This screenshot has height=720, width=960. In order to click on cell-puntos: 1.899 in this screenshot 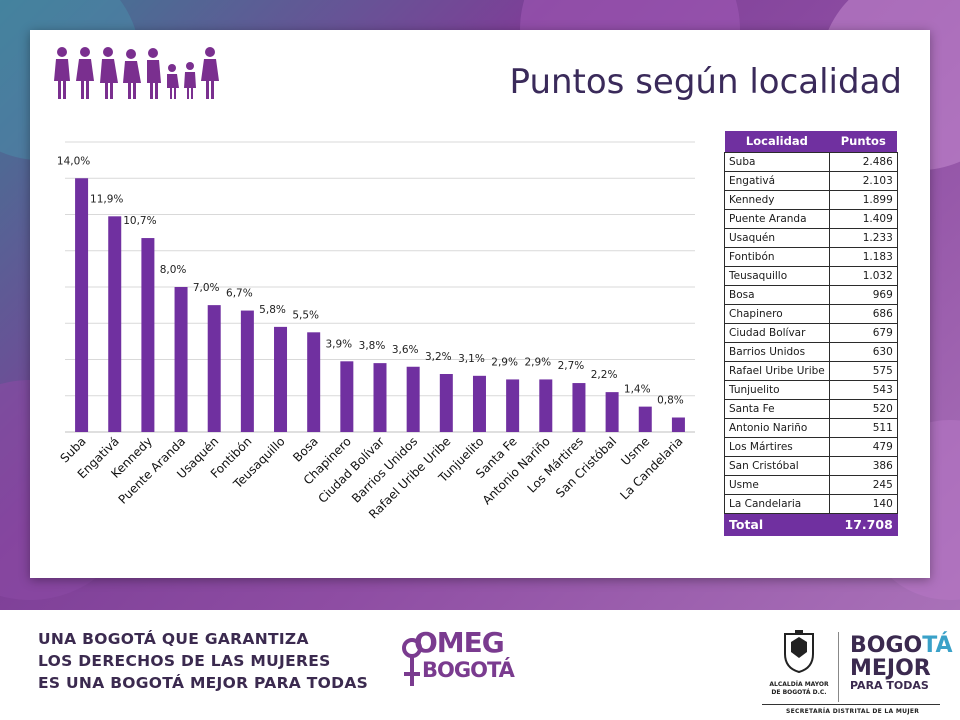, I will do `click(863, 199)`.